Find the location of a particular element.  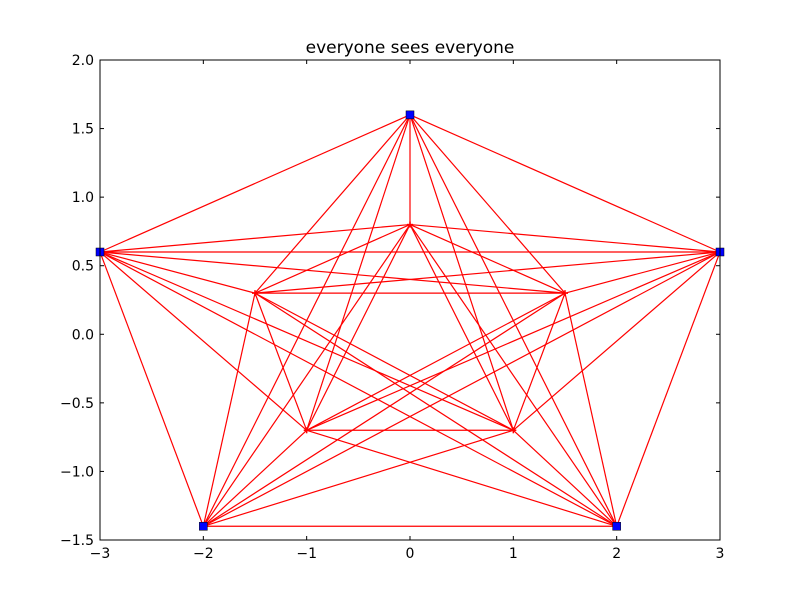

y-tick-label: −1.0 is located at coordinates (77, 472).